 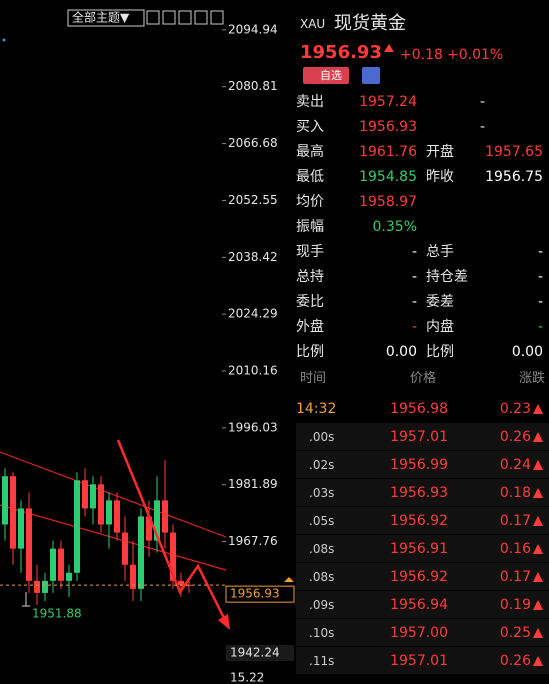 I want to click on tick-change: 0.24, so click(x=515, y=465).